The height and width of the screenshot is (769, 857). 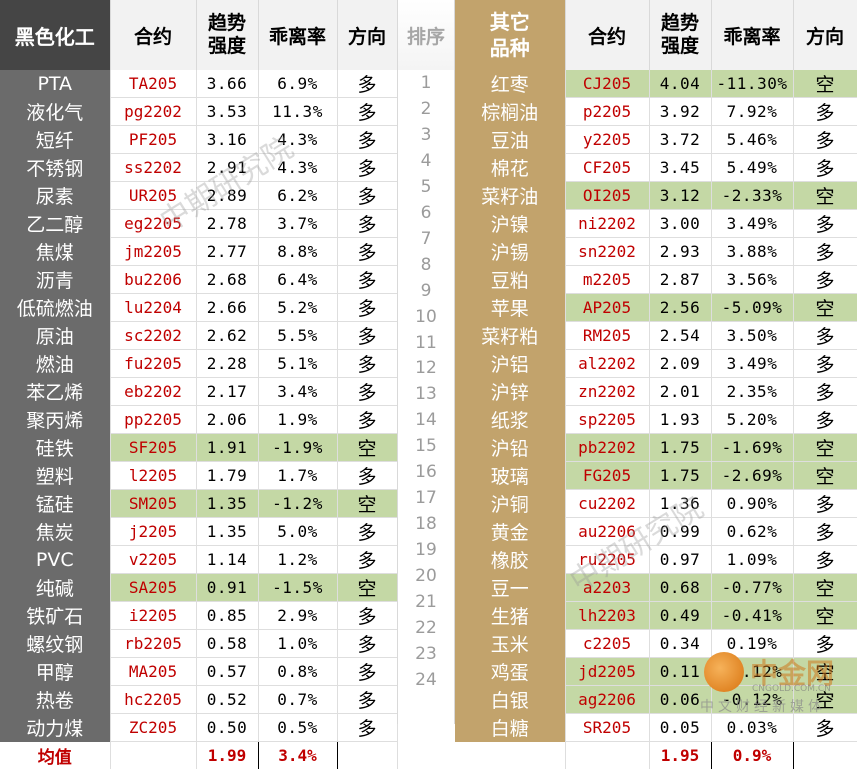 I want to click on variety-name: 焦炭, so click(x=55, y=532).